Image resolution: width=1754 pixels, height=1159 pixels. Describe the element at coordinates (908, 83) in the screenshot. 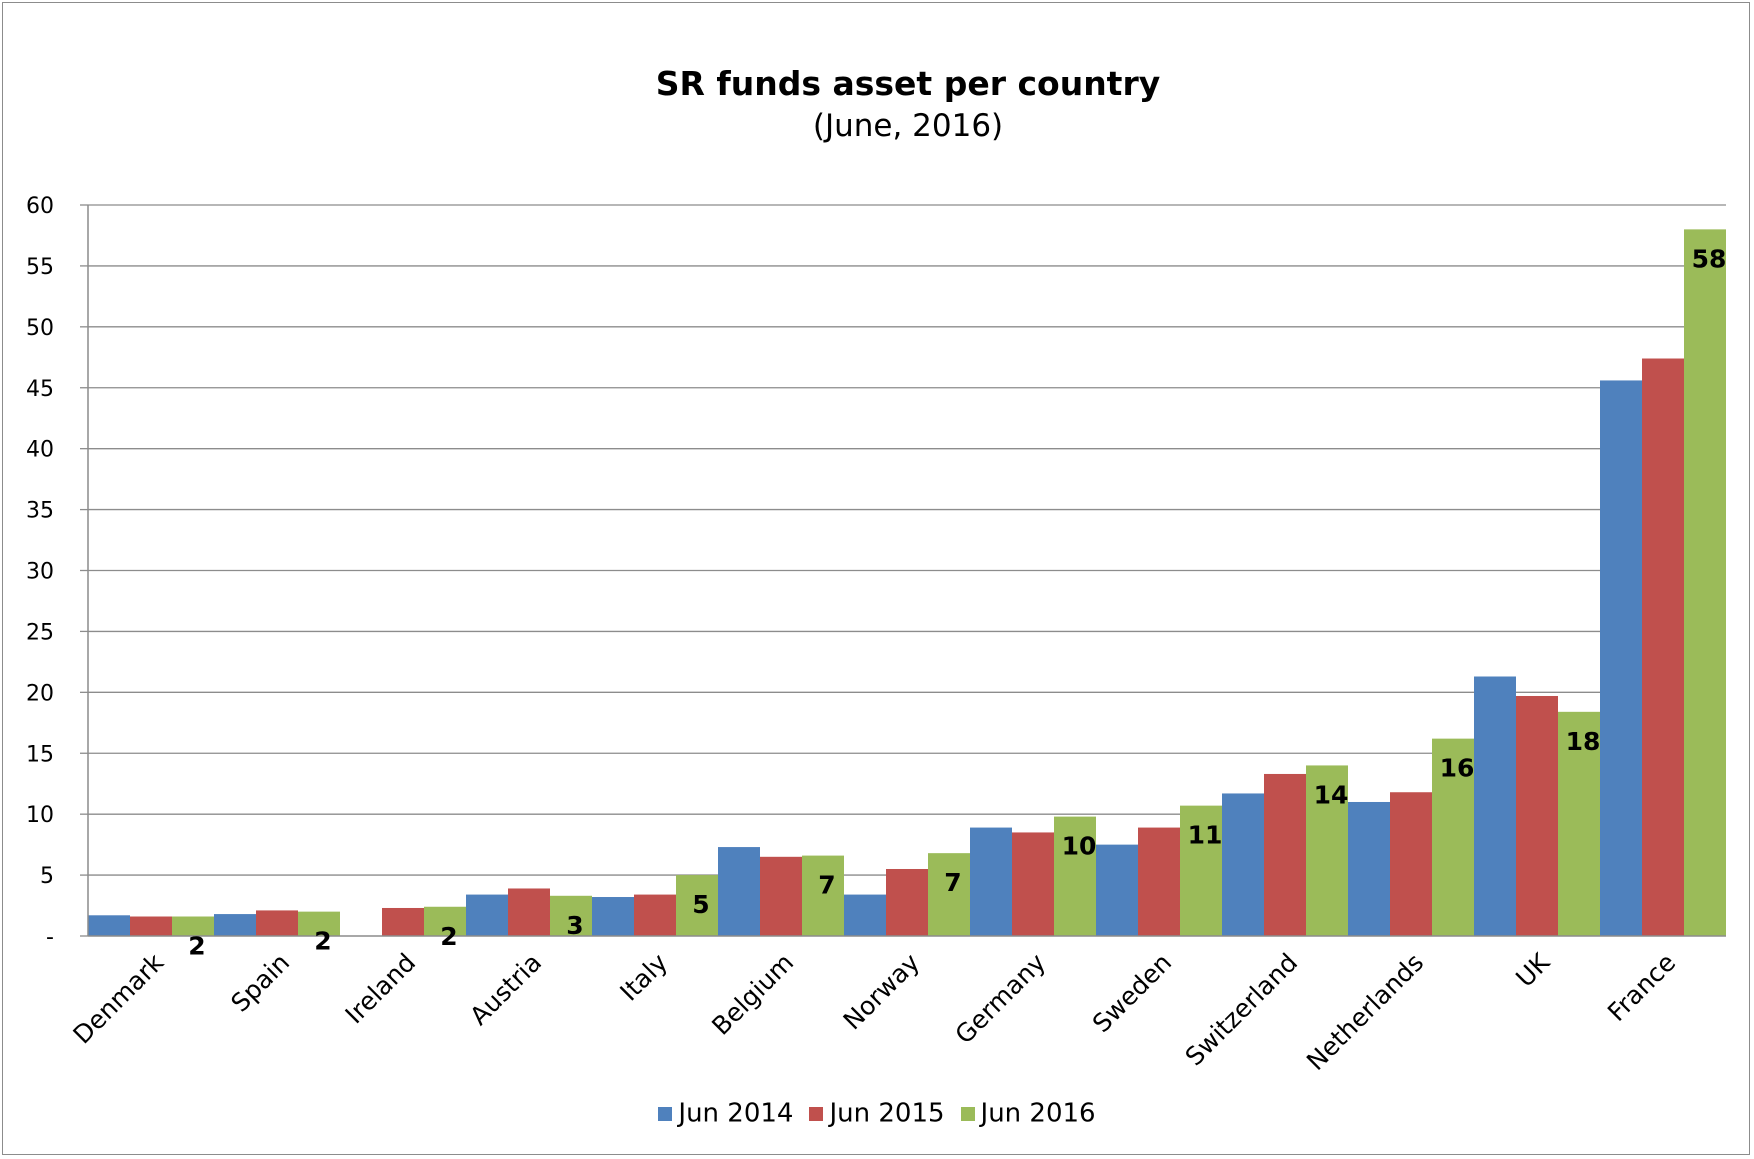

I see `chart-title: SR funds asset per country` at that location.